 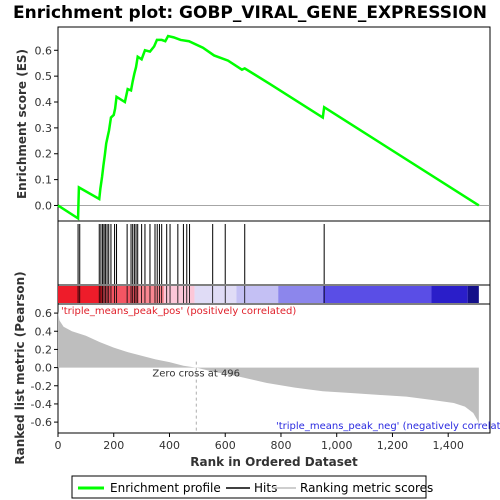 What do you see at coordinates (201, 254) in the screenshot?
I see `hits-group` at bounding box center [201, 254].